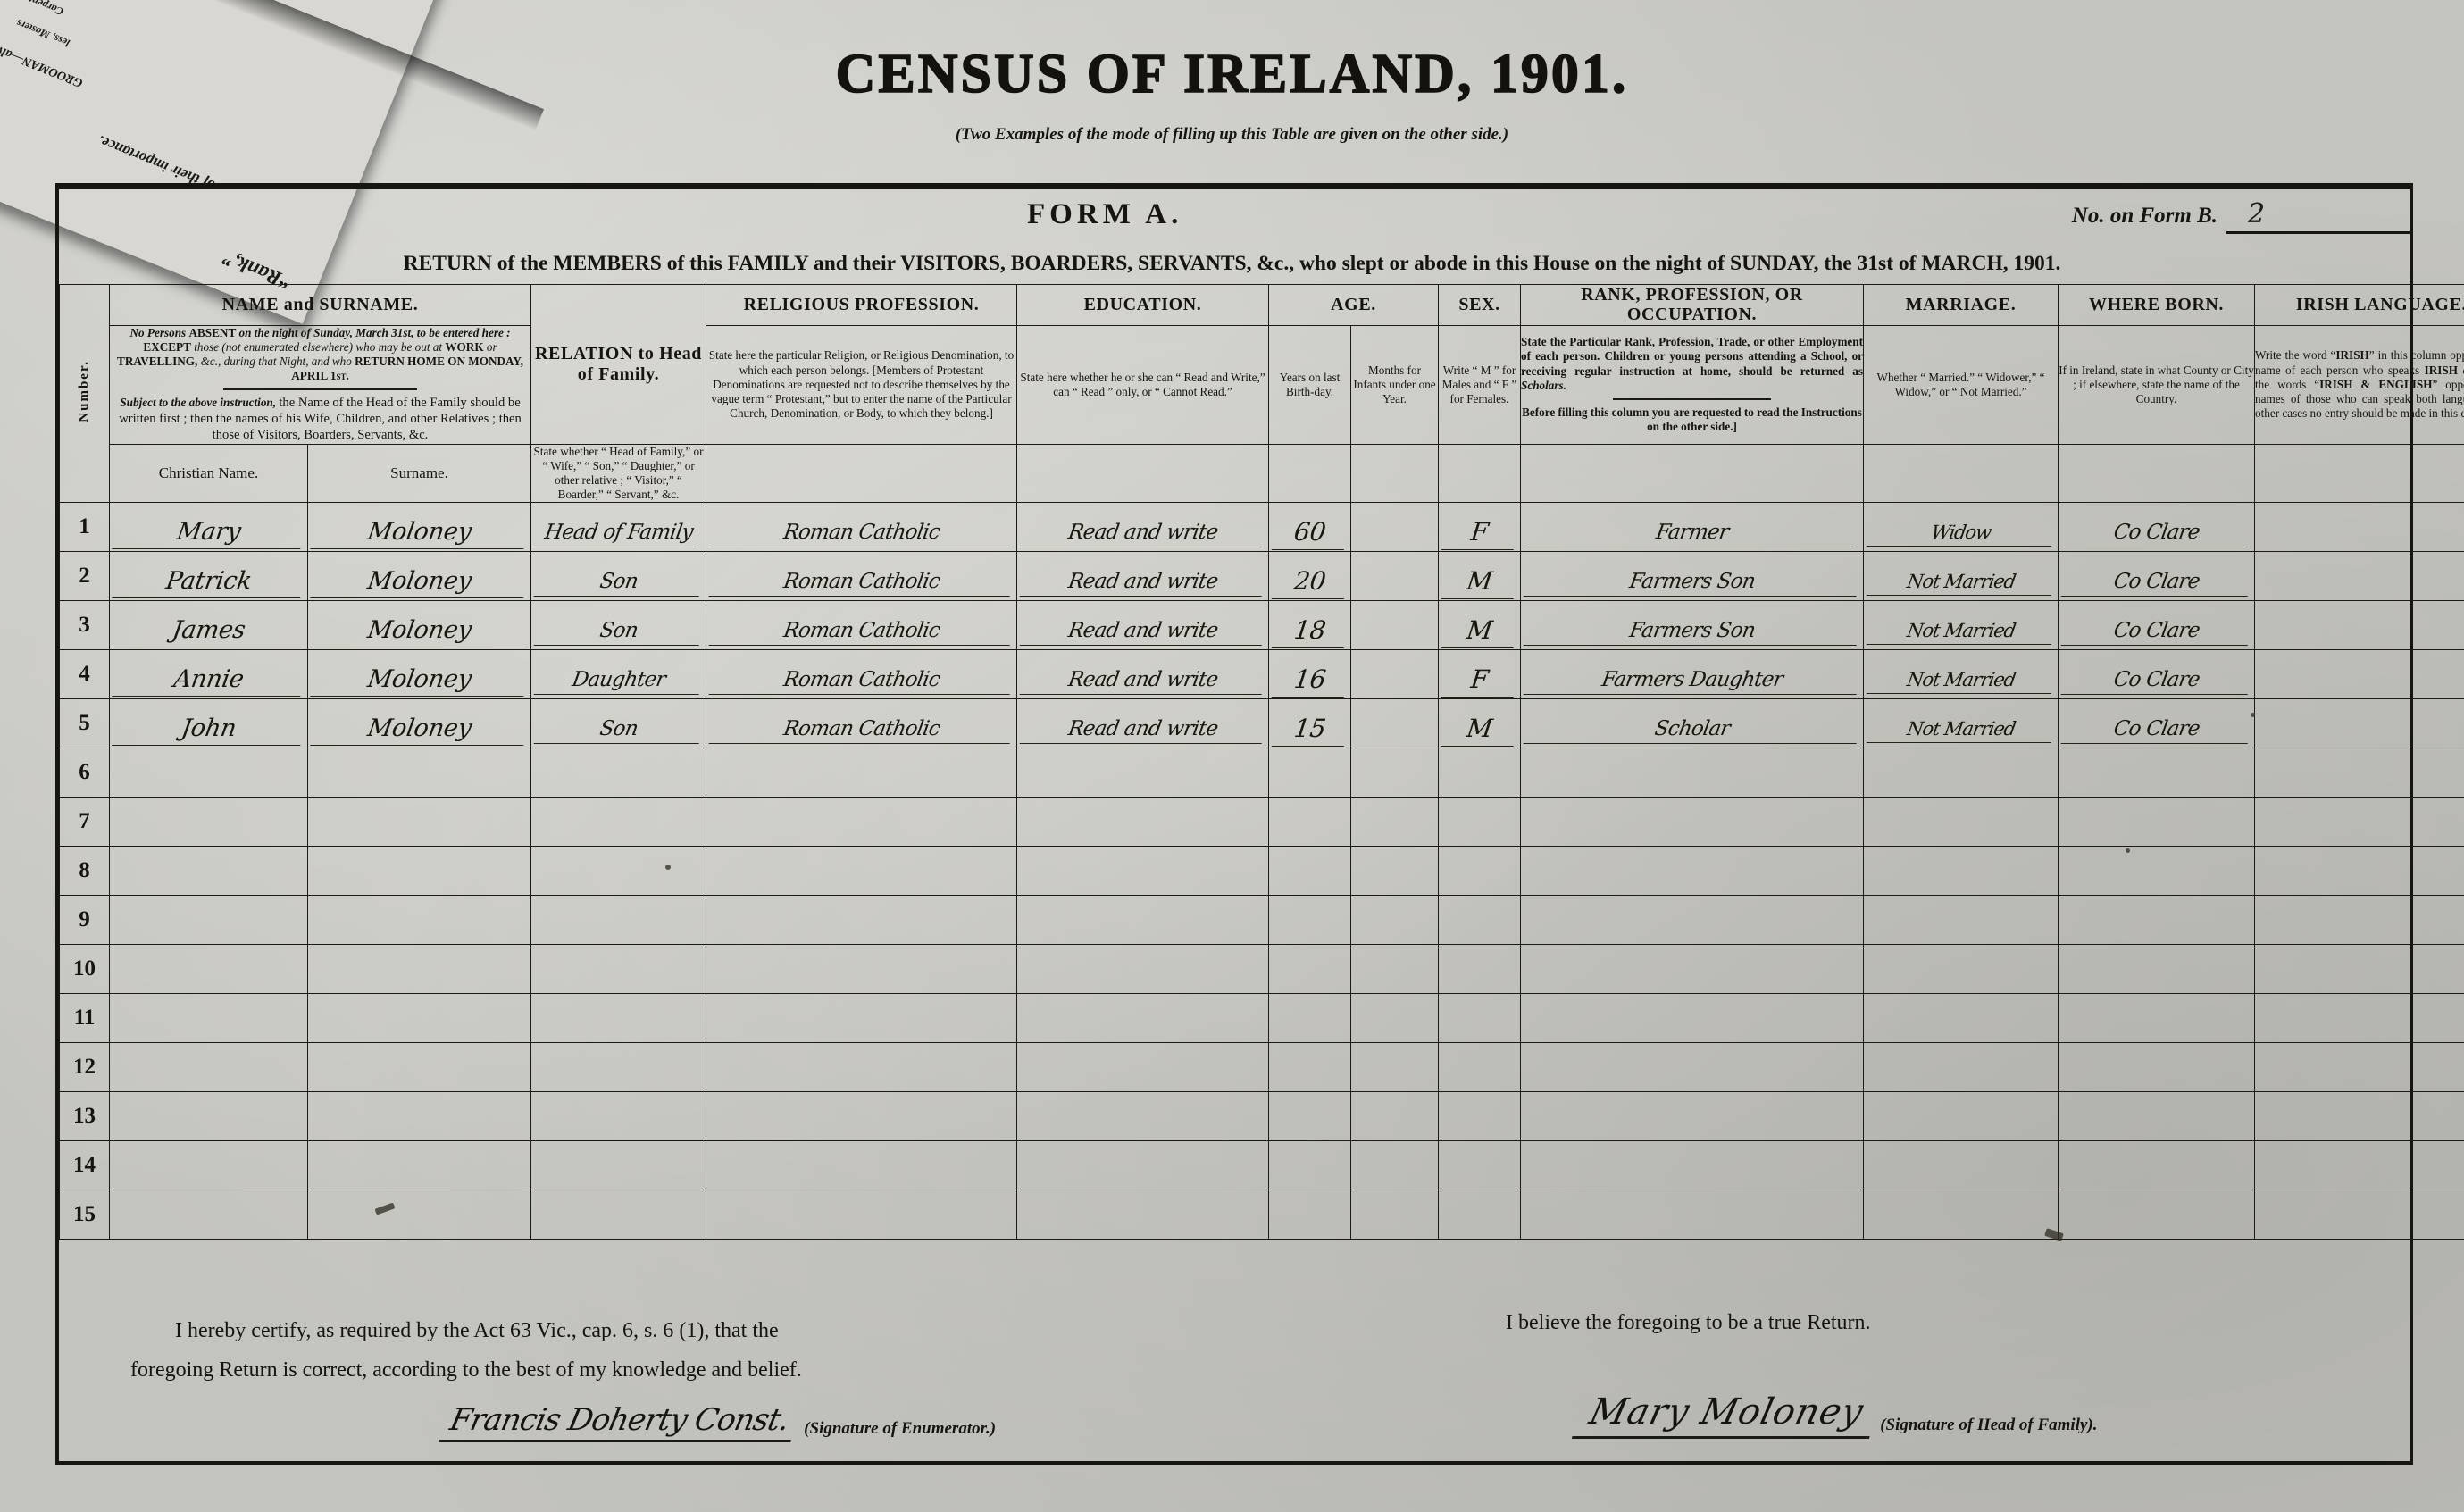 Image resolution: width=2464 pixels, height=1512 pixels. I want to click on cell-occupation: Scholar, so click(1692, 723).